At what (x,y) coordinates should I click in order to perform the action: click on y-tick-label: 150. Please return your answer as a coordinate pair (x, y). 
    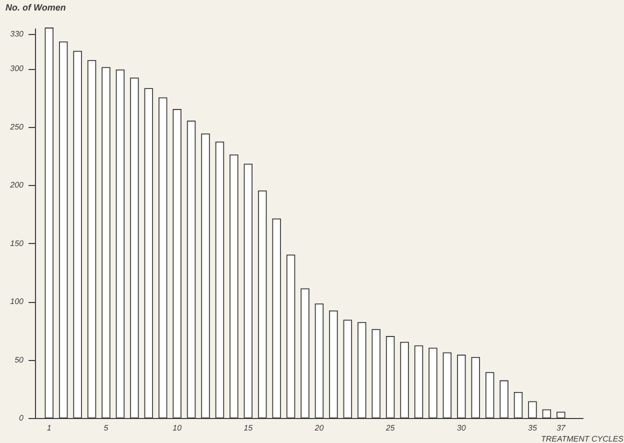
    Looking at the image, I should click on (17, 243).